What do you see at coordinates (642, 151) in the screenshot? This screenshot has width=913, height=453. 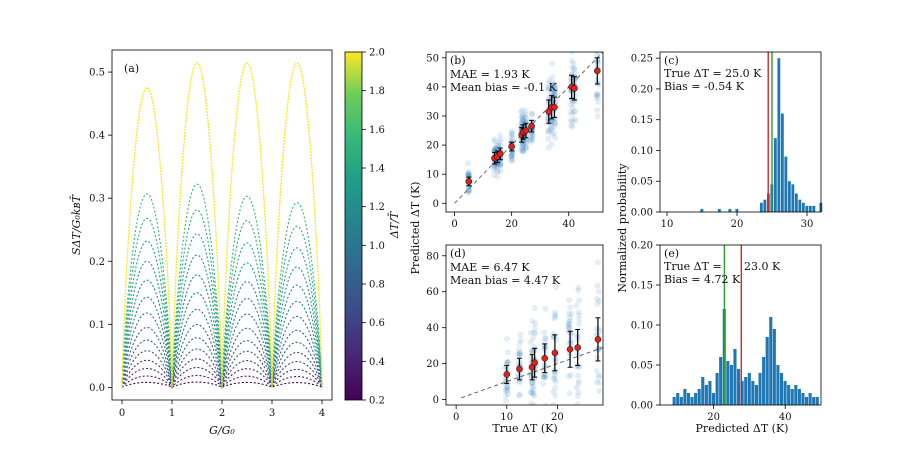 I see `panel_c-ytick-label: 0.10` at bounding box center [642, 151].